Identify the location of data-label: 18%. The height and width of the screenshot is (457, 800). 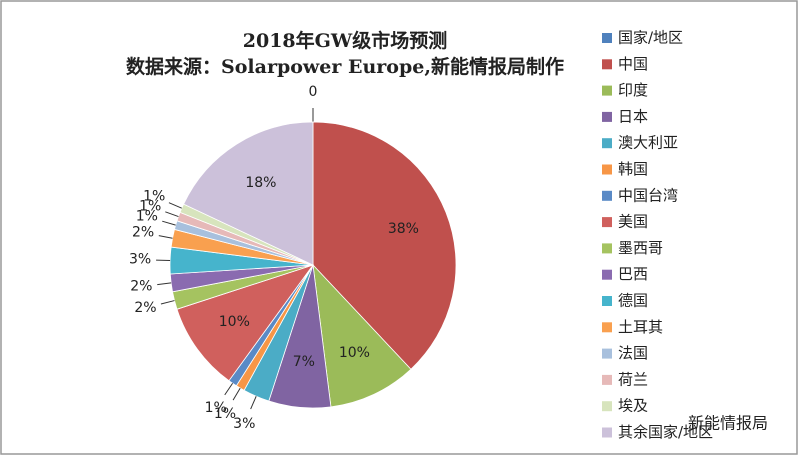
(260, 183).